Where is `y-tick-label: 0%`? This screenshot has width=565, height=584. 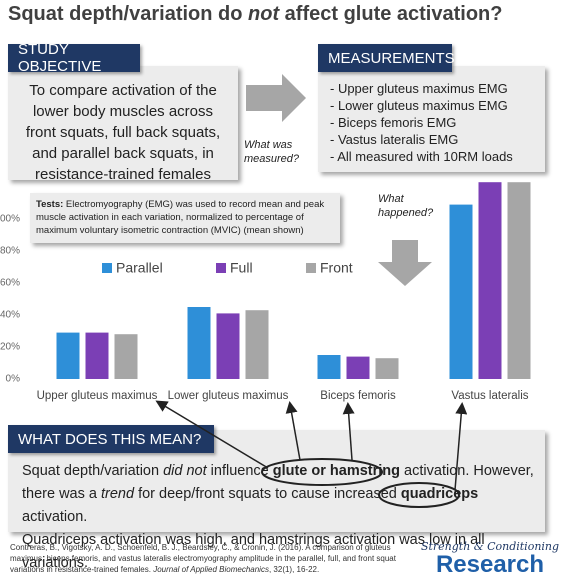
y-tick-label: 0% is located at coordinates (13, 379).